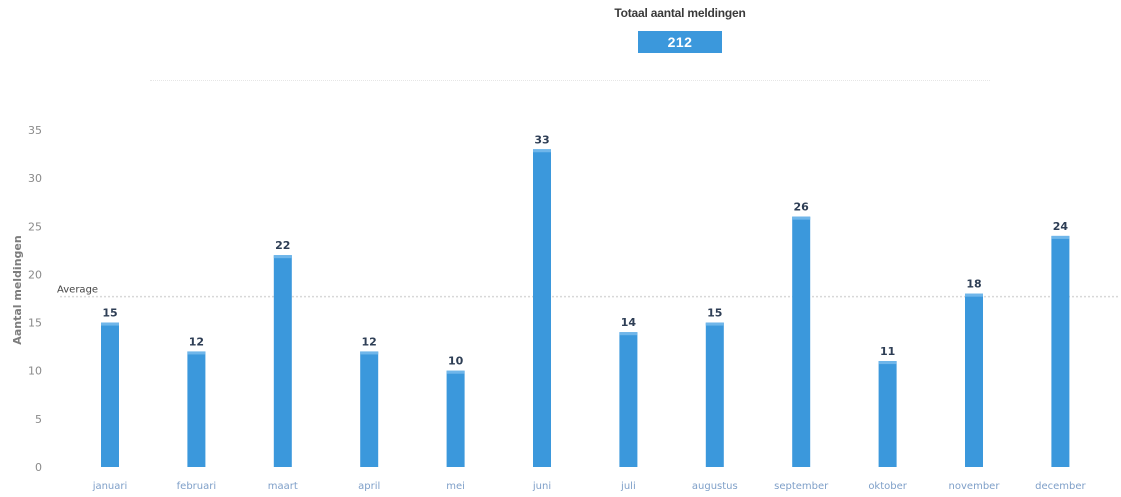  I want to click on bar-september, so click(801, 341).